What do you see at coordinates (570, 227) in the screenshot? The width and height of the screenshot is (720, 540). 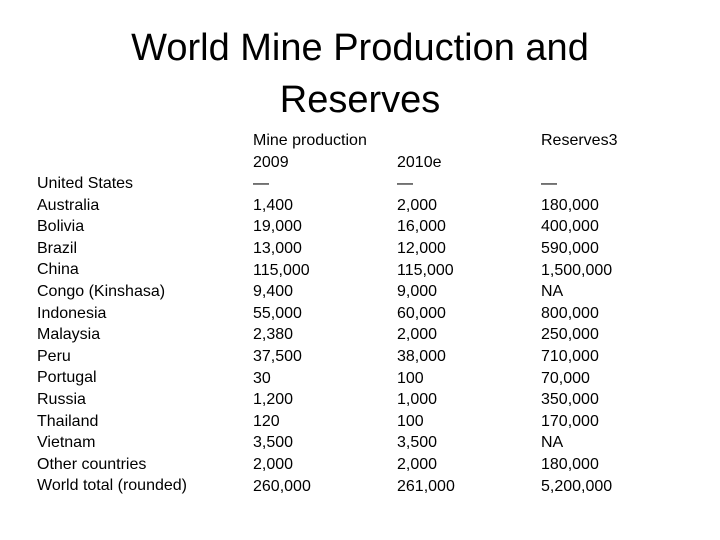 I see `reserves-cell: 400,000` at bounding box center [570, 227].